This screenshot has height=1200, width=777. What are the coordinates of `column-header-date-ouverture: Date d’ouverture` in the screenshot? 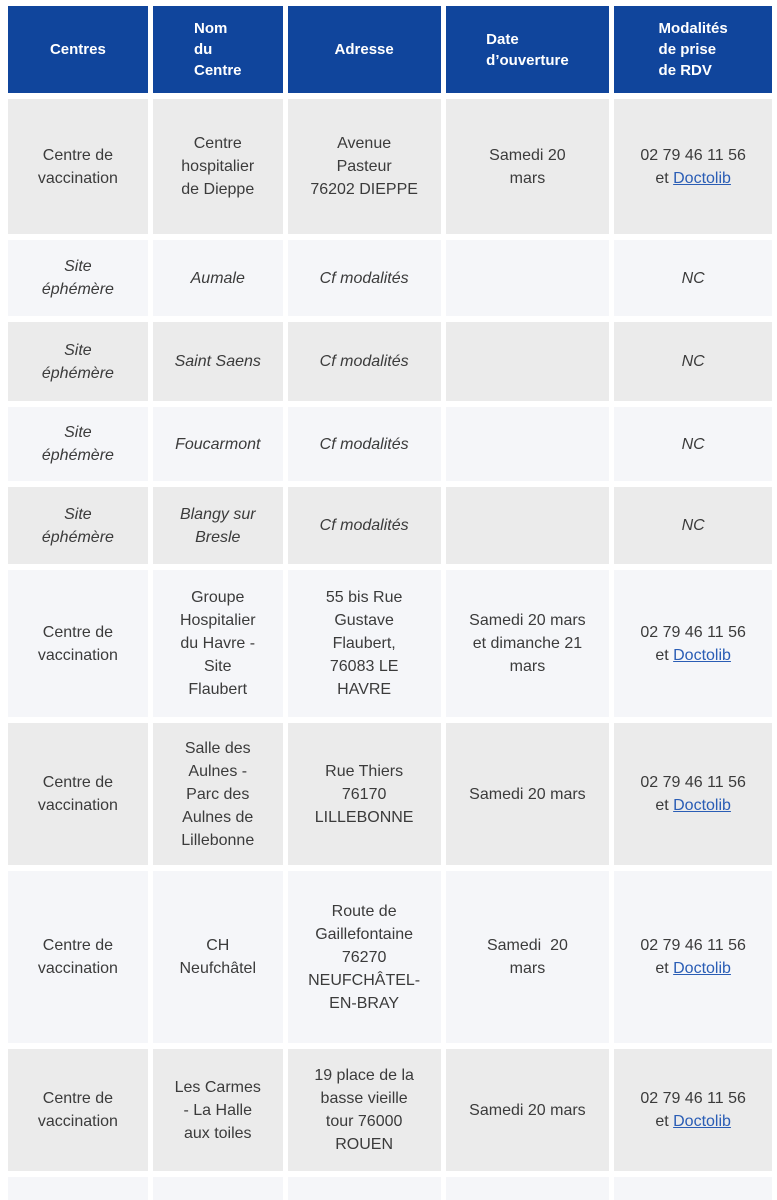 It's located at (527, 49).